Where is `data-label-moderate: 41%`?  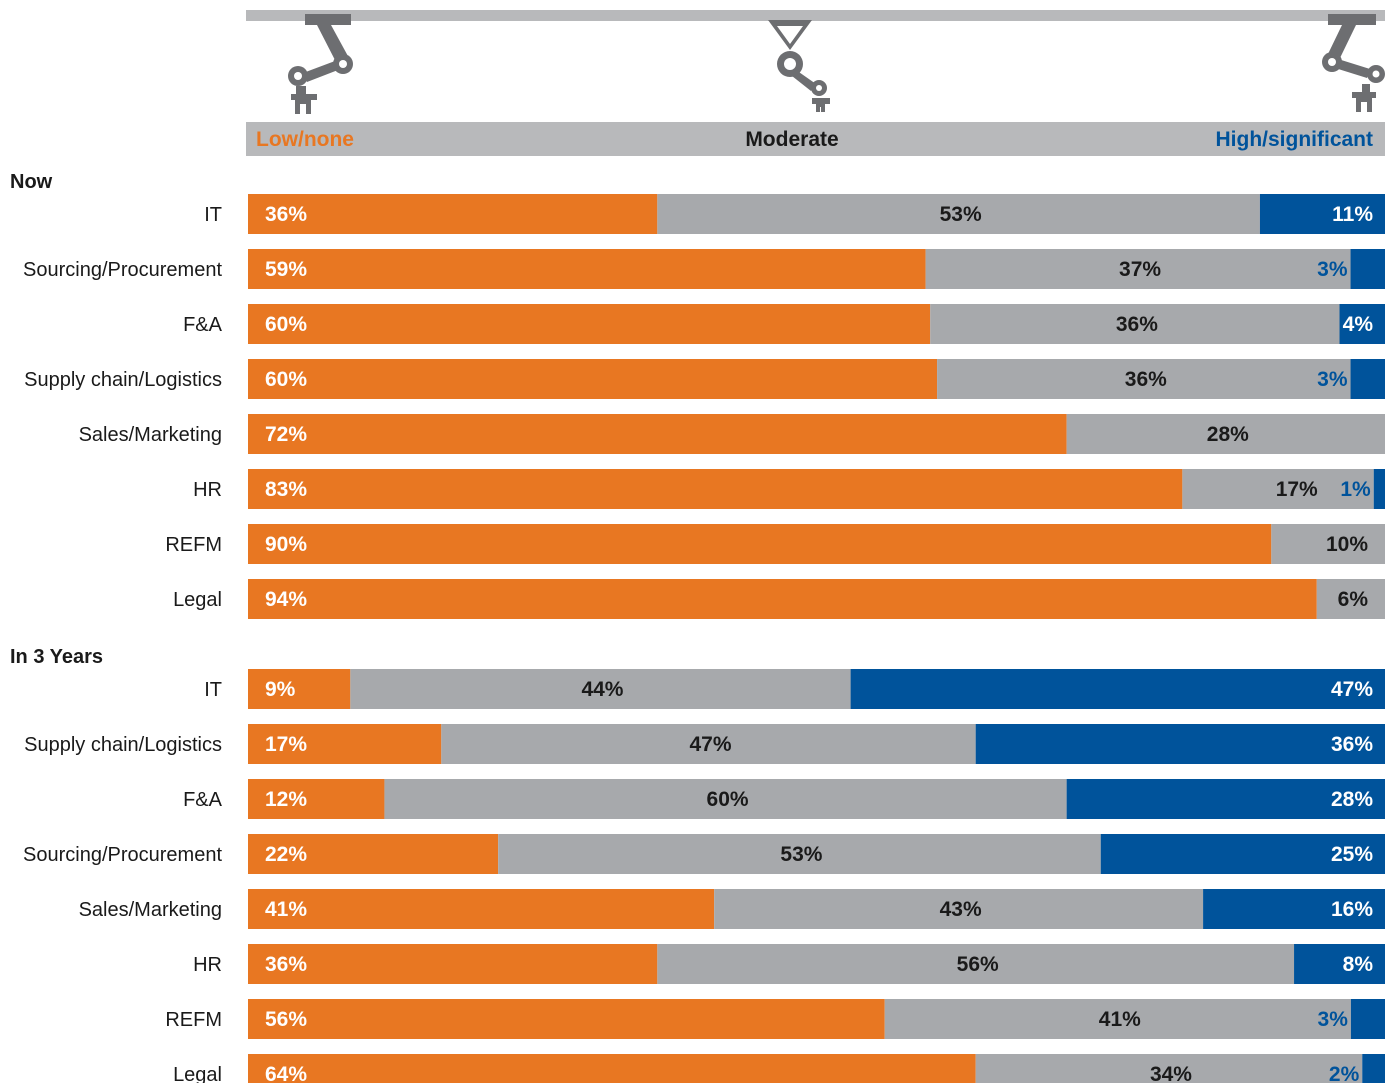
data-label-moderate: 41% is located at coordinates (1120, 1019).